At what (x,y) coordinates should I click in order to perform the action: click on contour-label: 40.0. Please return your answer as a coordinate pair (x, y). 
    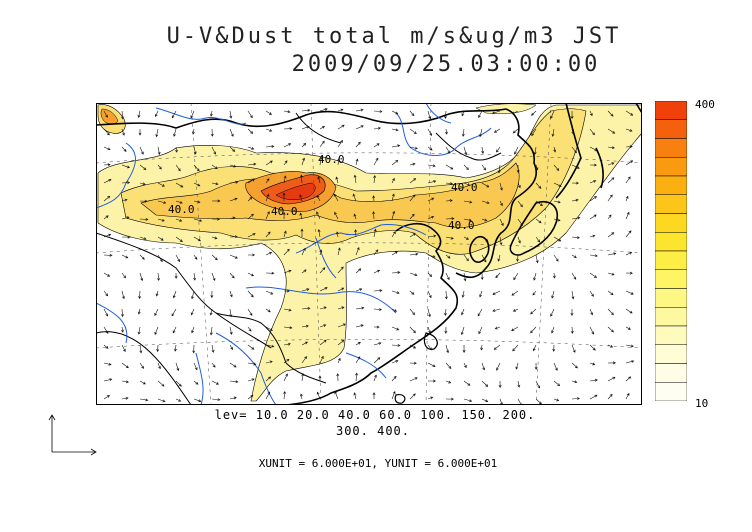
    Looking at the image, I should click on (461, 225).